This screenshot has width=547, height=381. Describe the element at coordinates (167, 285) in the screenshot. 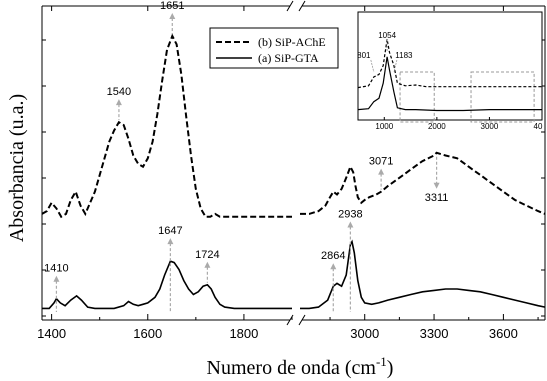

I see `series-line-1-left` at that location.